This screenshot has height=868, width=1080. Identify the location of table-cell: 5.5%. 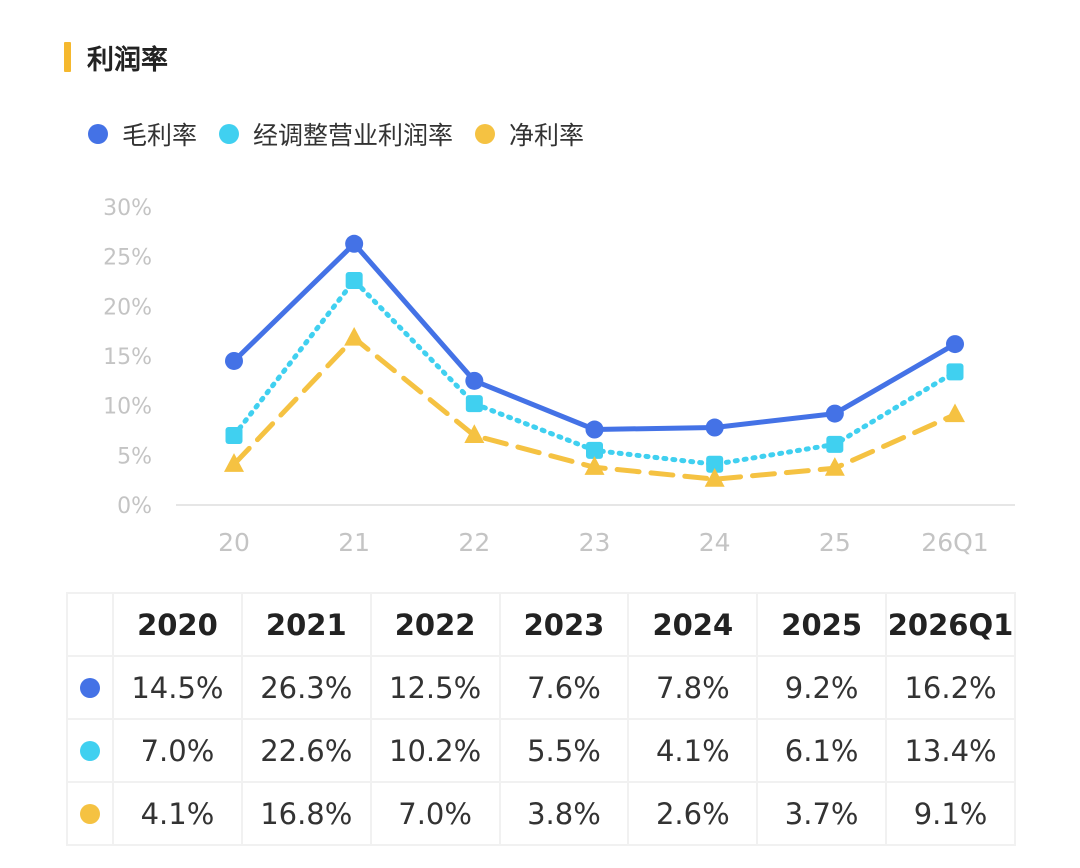
(564, 750).